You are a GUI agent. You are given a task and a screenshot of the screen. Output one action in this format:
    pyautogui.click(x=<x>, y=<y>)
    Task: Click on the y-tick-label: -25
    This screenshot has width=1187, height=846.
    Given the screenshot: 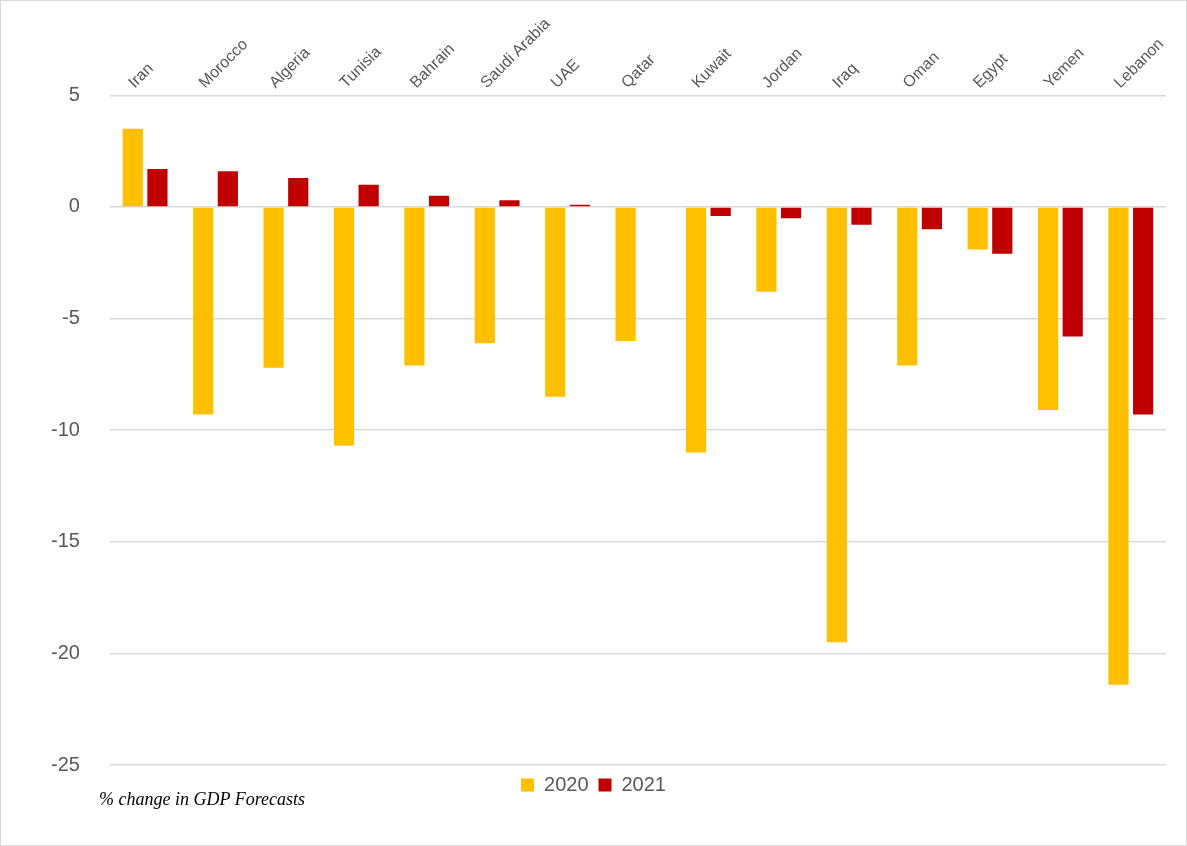 What is the action you would take?
    pyautogui.click(x=65, y=763)
    